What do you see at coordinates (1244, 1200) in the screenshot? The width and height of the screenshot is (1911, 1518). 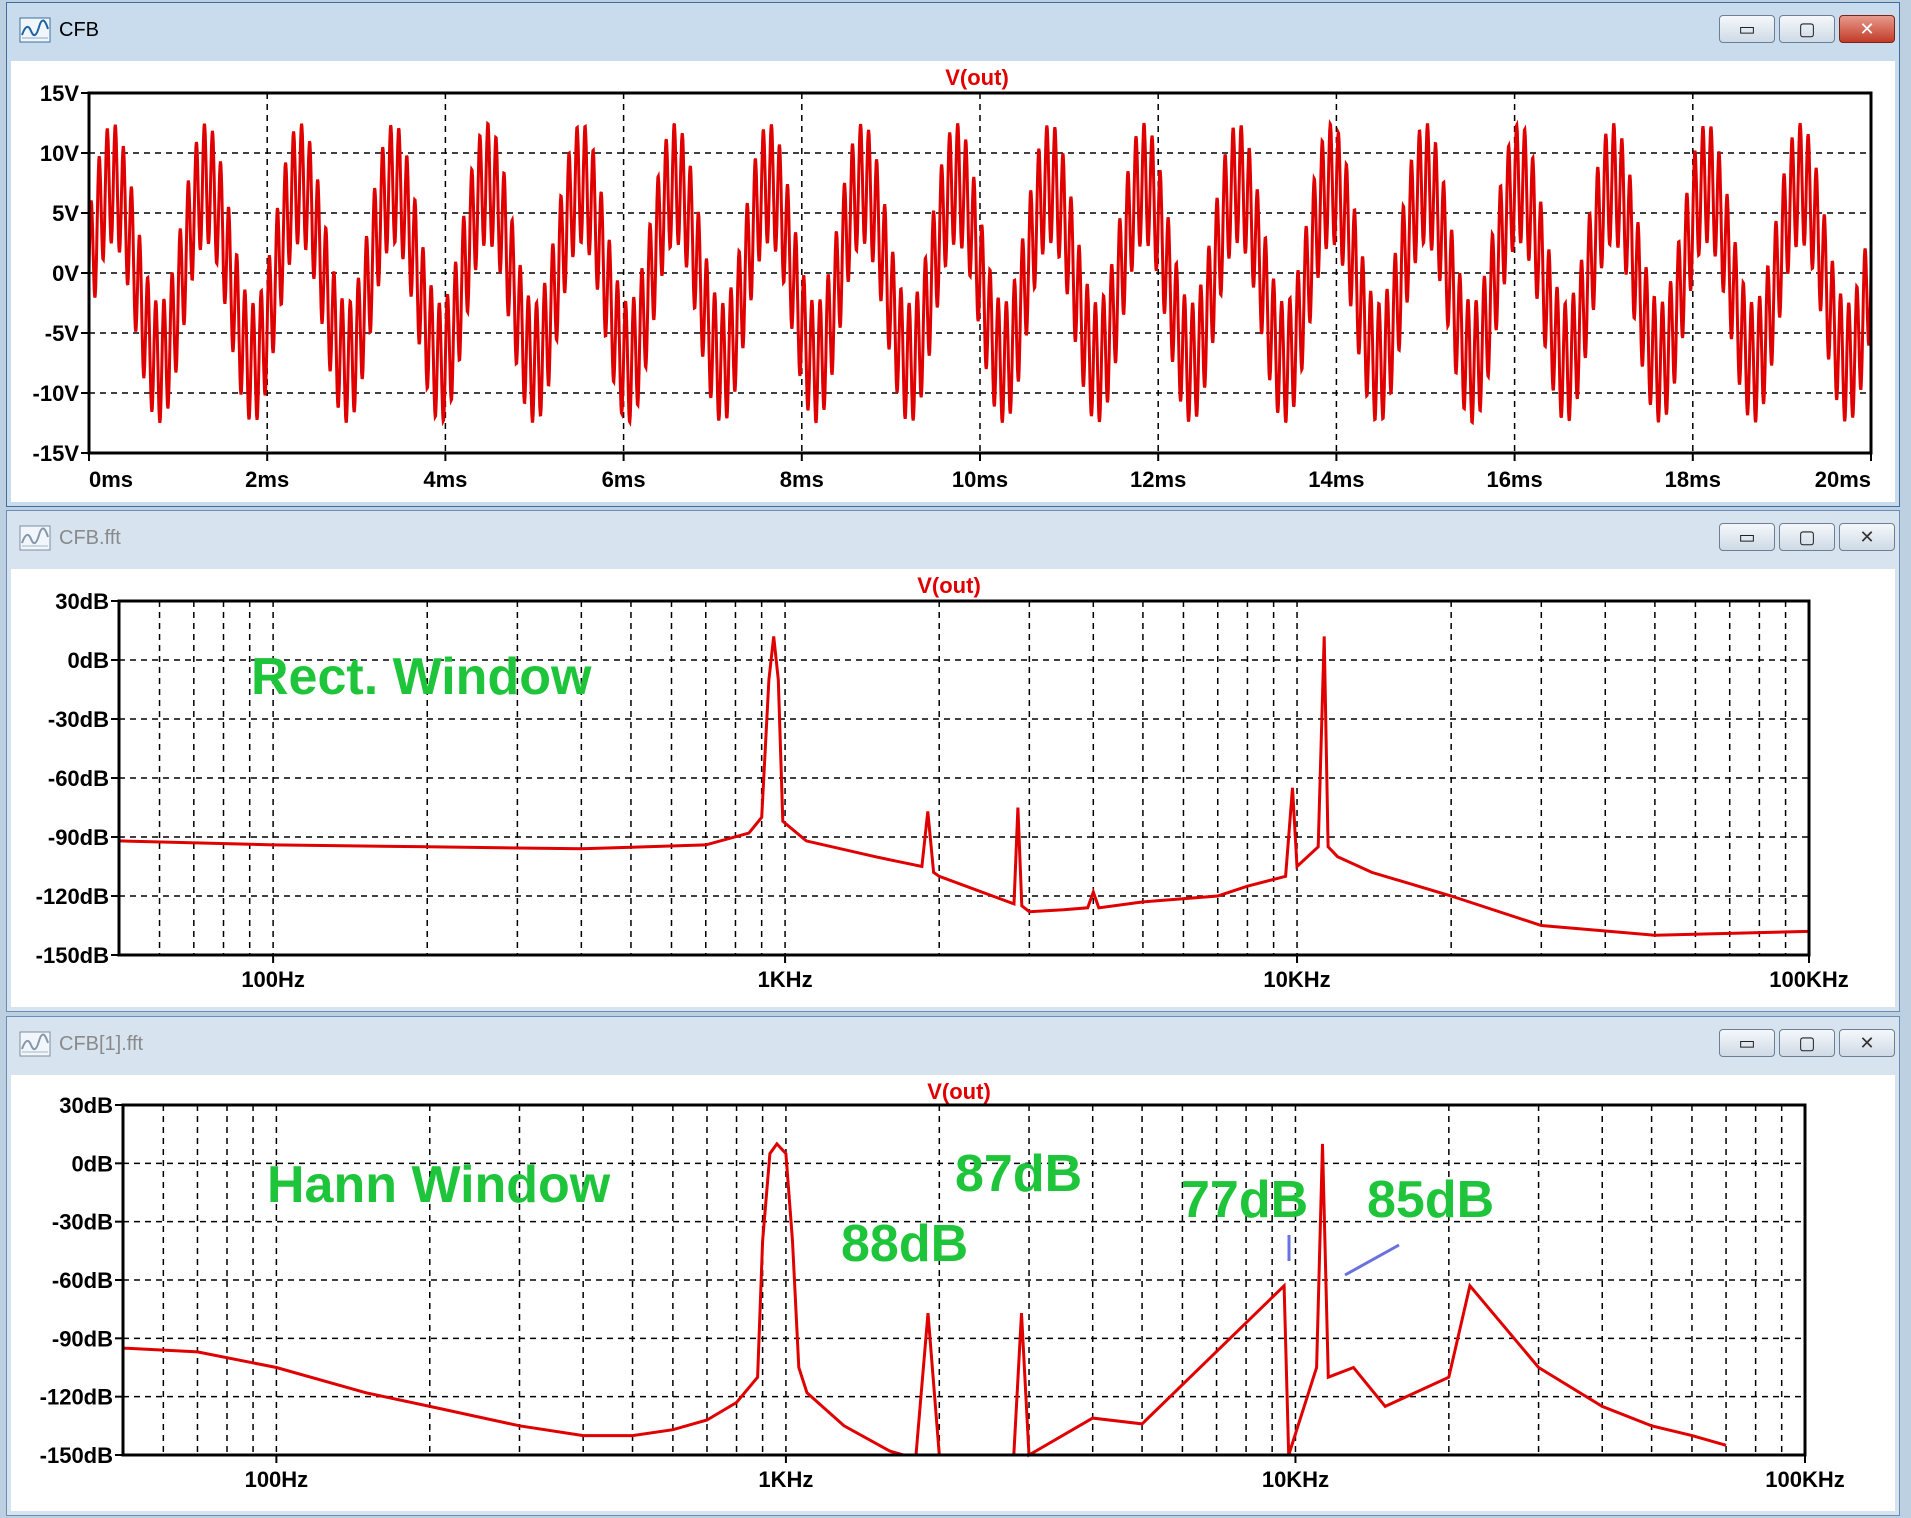 I see `peak-label-77db: 77dB` at bounding box center [1244, 1200].